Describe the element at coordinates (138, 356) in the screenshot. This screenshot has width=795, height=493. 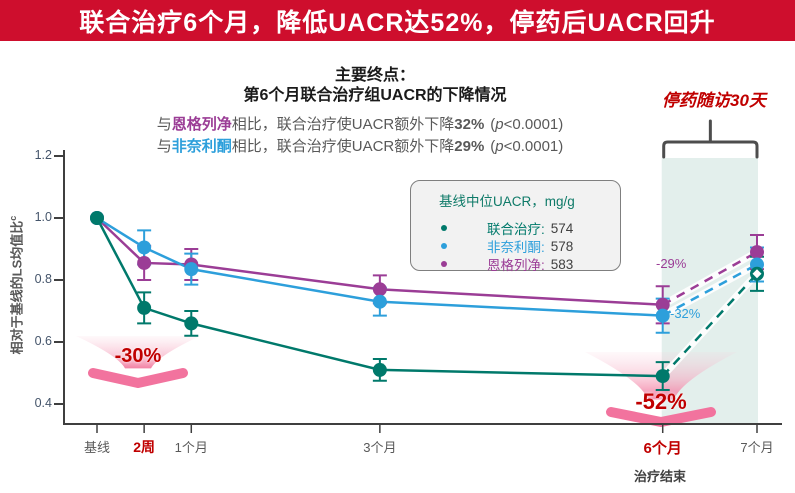
I see `annotation-drop-30: -30%` at that location.